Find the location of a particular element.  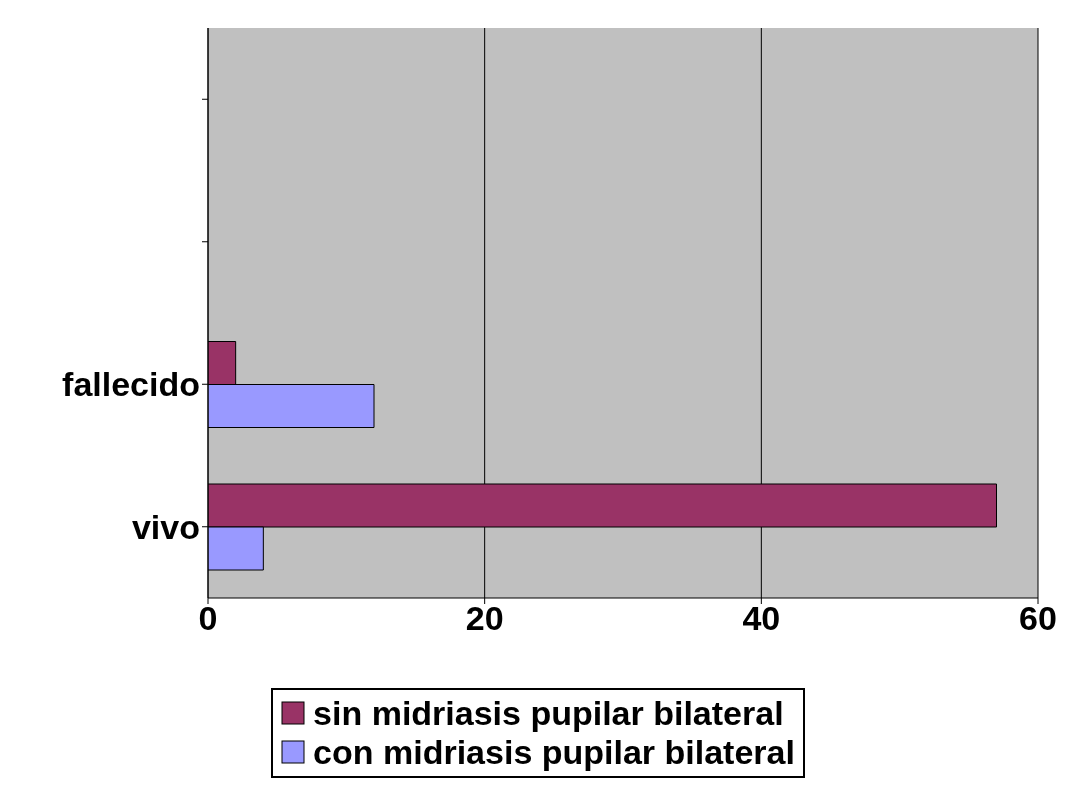

x-tick-label: 40 is located at coordinates (761, 618).